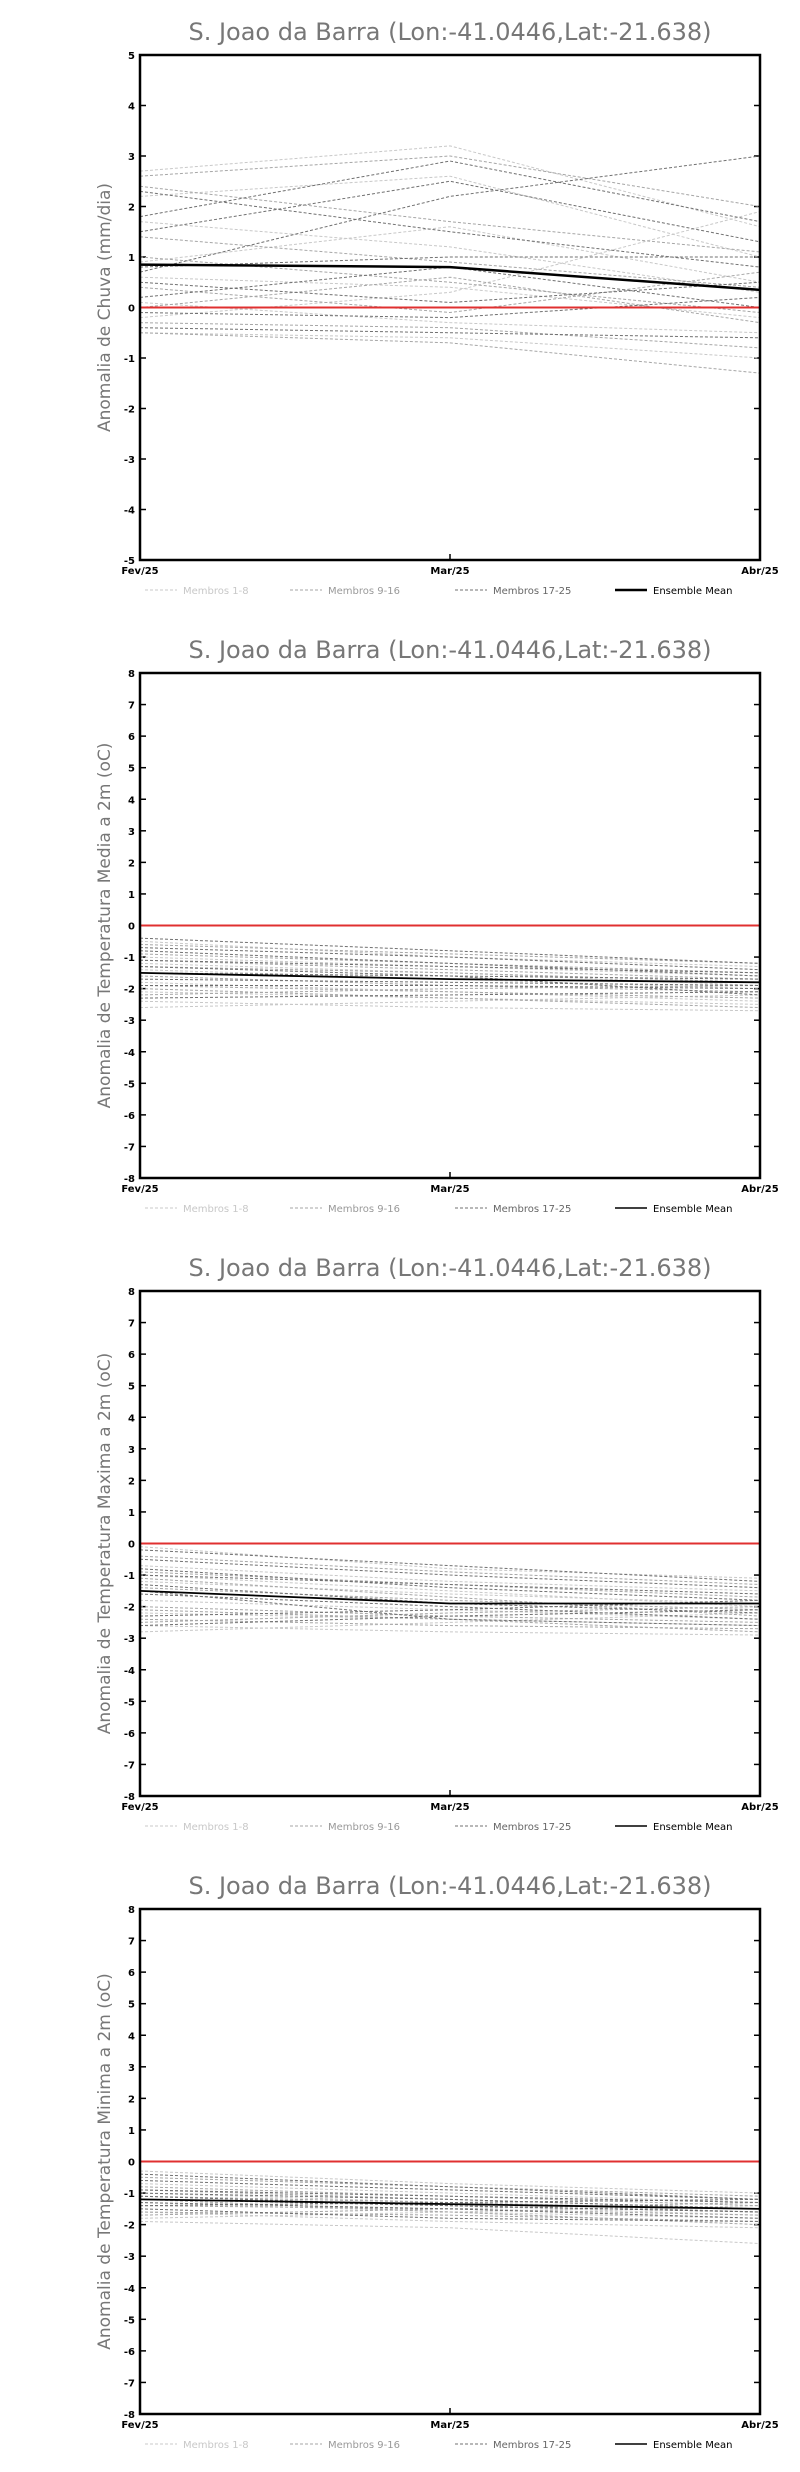 The image size is (800, 2472). Describe the element at coordinates (450, 977) in the screenshot. I see `ensemble-mean-line` at that location.